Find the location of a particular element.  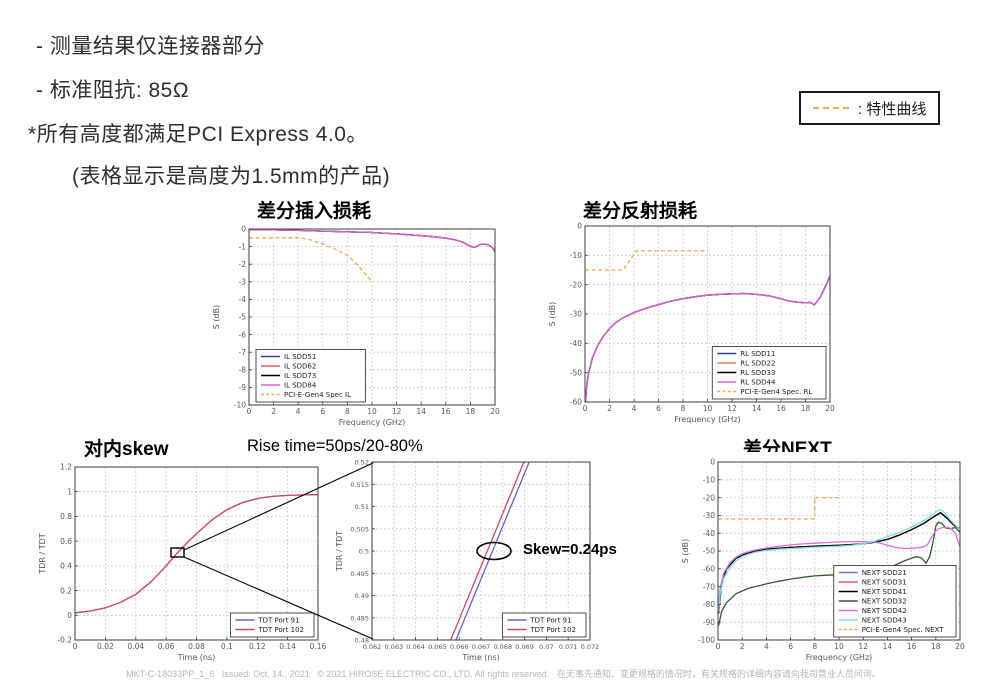

skew-value-label: Skew=0.24ps is located at coordinates (570, 549).